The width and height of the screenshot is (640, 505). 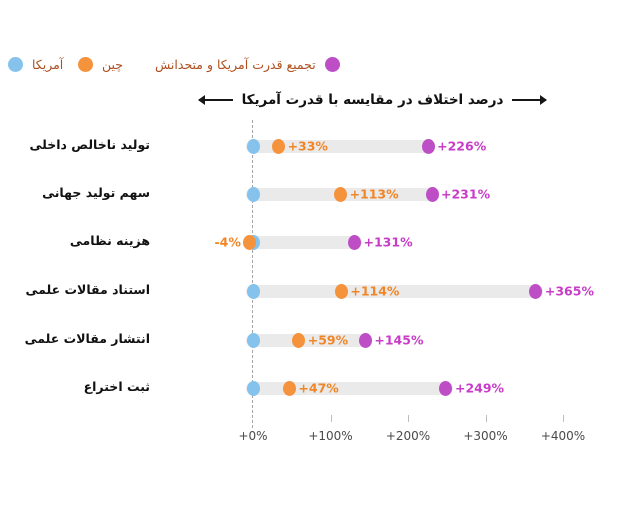 What do you see at coordinates (253, 436) in the screenshot?
I see `x-tick-label: +0%` at bounding box center [253, 436].